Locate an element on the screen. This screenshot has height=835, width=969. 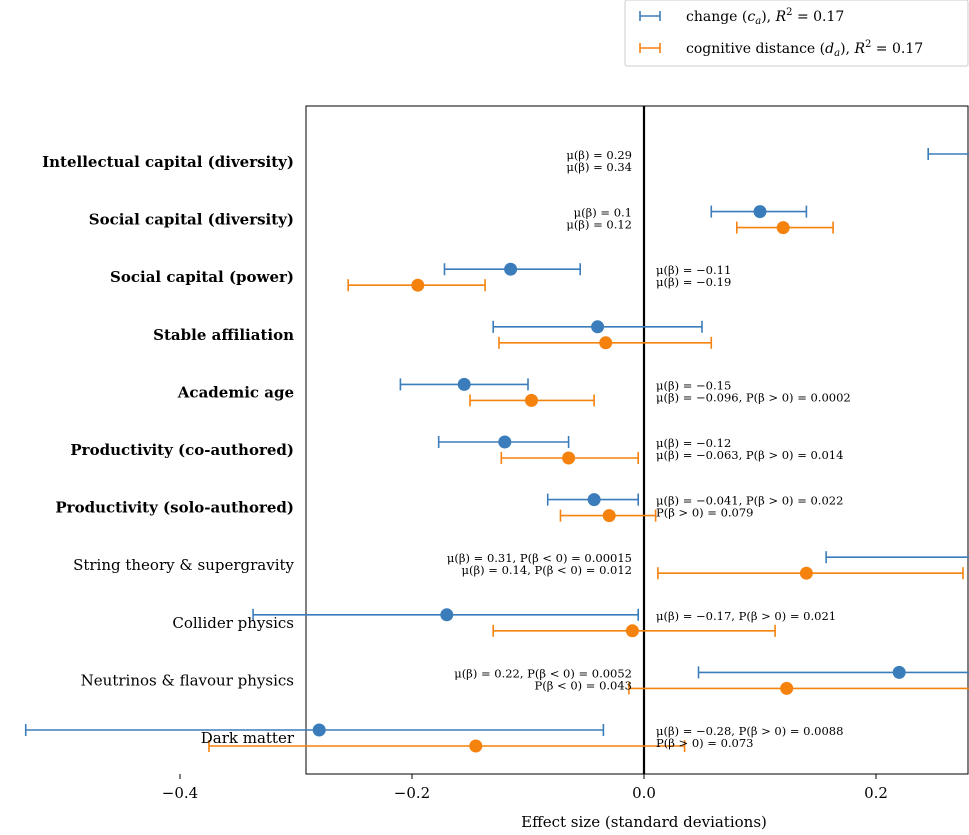
beta-annotation: μ(β) = −0.15 is located at coordinates (693, 385).